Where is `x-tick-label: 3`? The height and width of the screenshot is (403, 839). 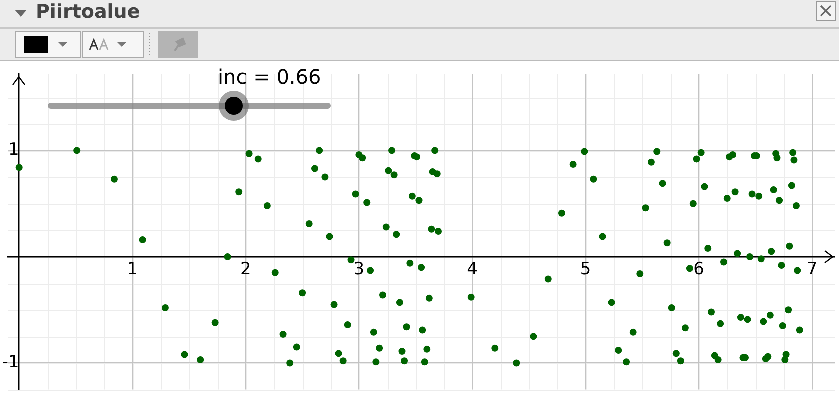 x-tick-label: 3 is located at coordinates (359, 270).